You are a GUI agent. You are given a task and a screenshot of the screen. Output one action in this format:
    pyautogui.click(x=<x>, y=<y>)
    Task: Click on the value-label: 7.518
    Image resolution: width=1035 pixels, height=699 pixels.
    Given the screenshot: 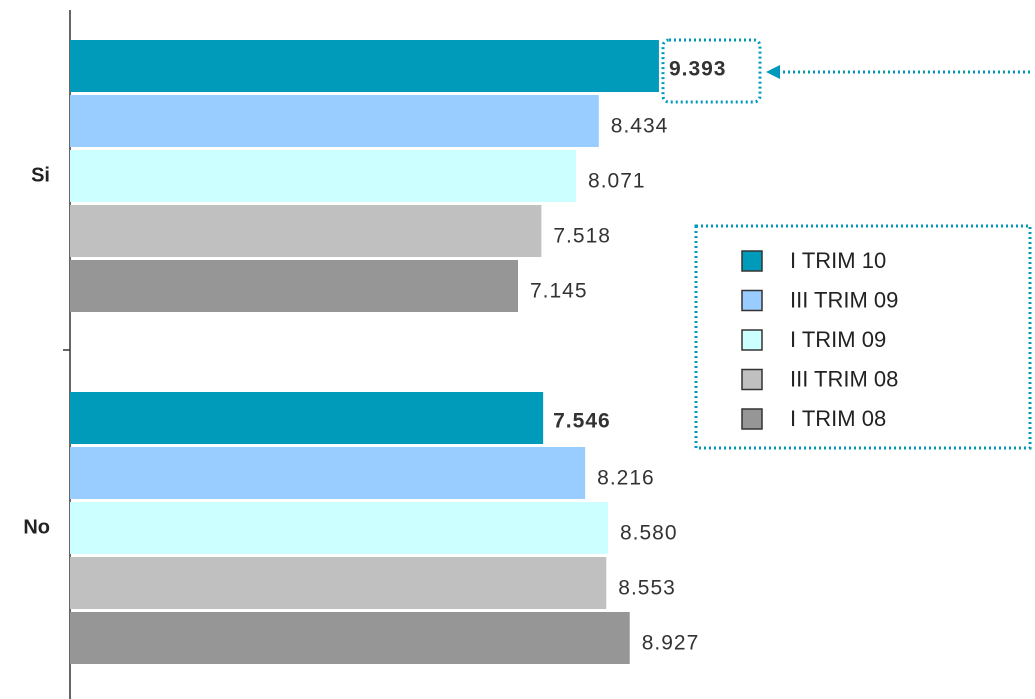 What is the action you would take?
    pyautogui.click(x=582, y=236)
    